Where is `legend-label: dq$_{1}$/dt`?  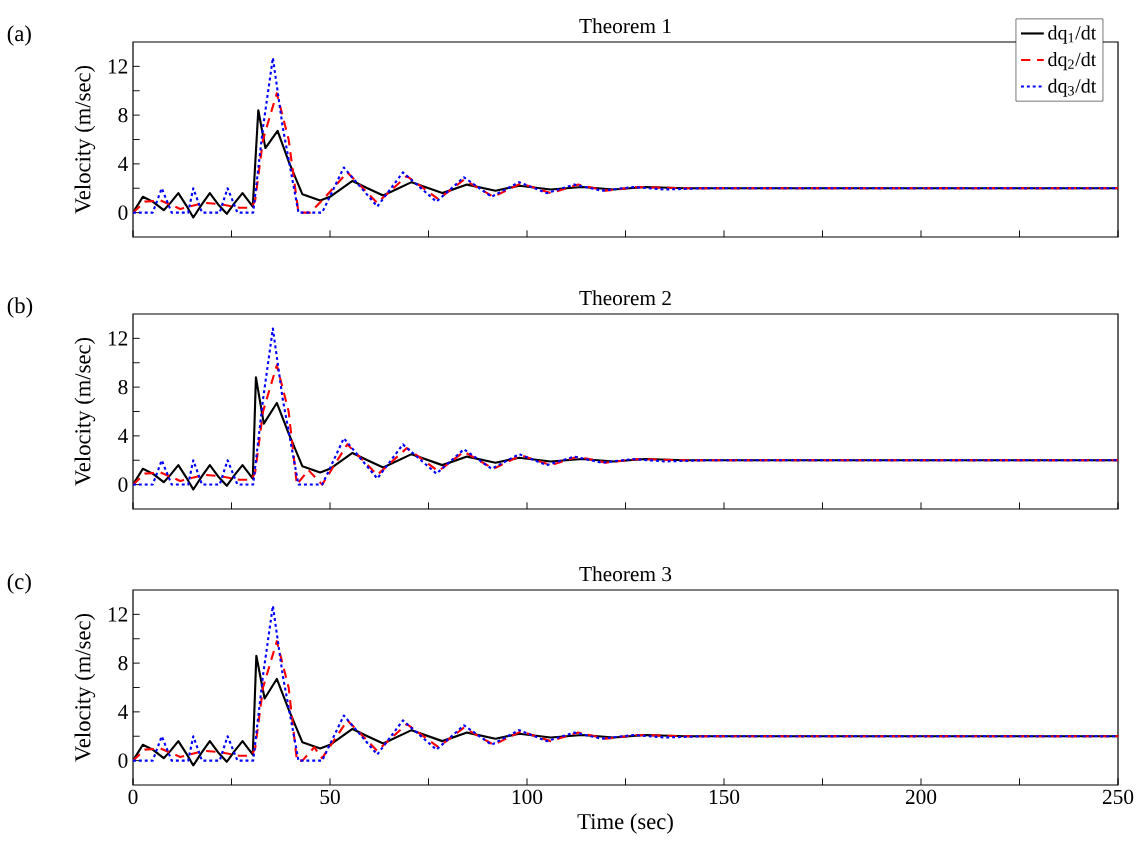 legend-label: dq$_{1}$/dt is located at coordinates (1072, 34).